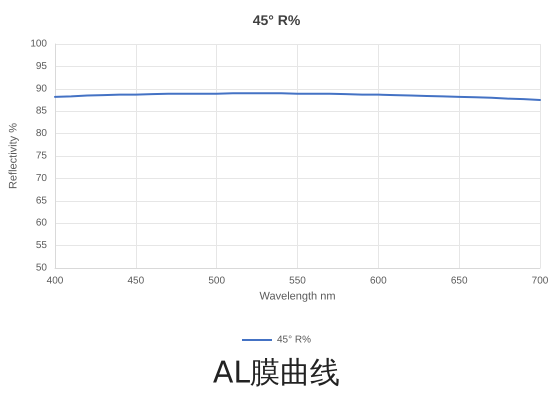 The height and width of the screenshot is (418, 553). Describe the element at coordinates (276, 20) in the screenshot. I see `chart-title: 45° R%` at that location.